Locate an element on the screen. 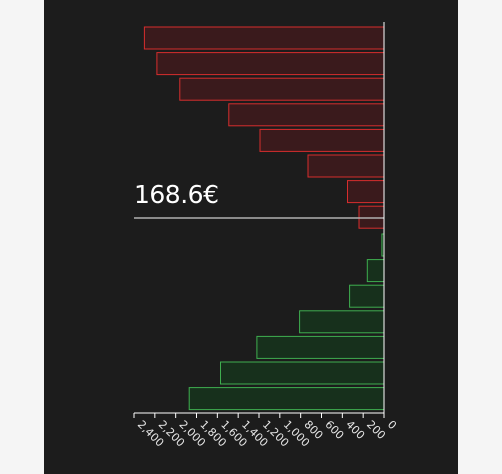  x-tick-label: 200 is located at coordinates (376, 430).